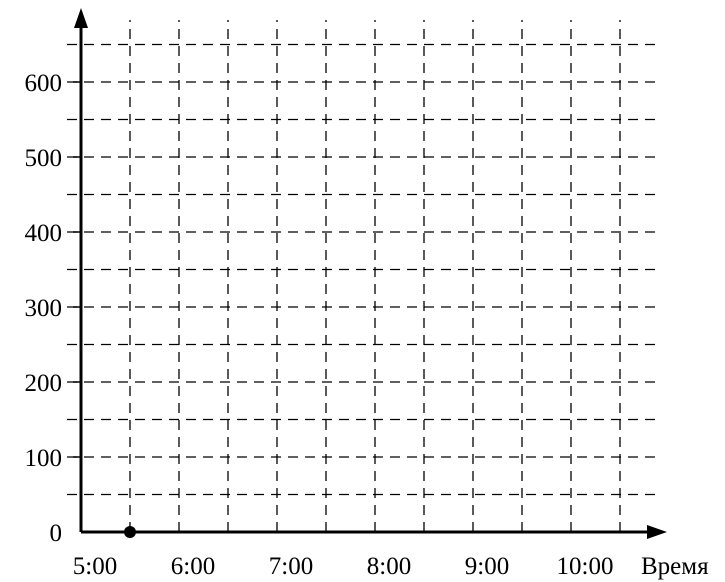  I want to click on x-tick-label: 6:00, so click(193, 566).